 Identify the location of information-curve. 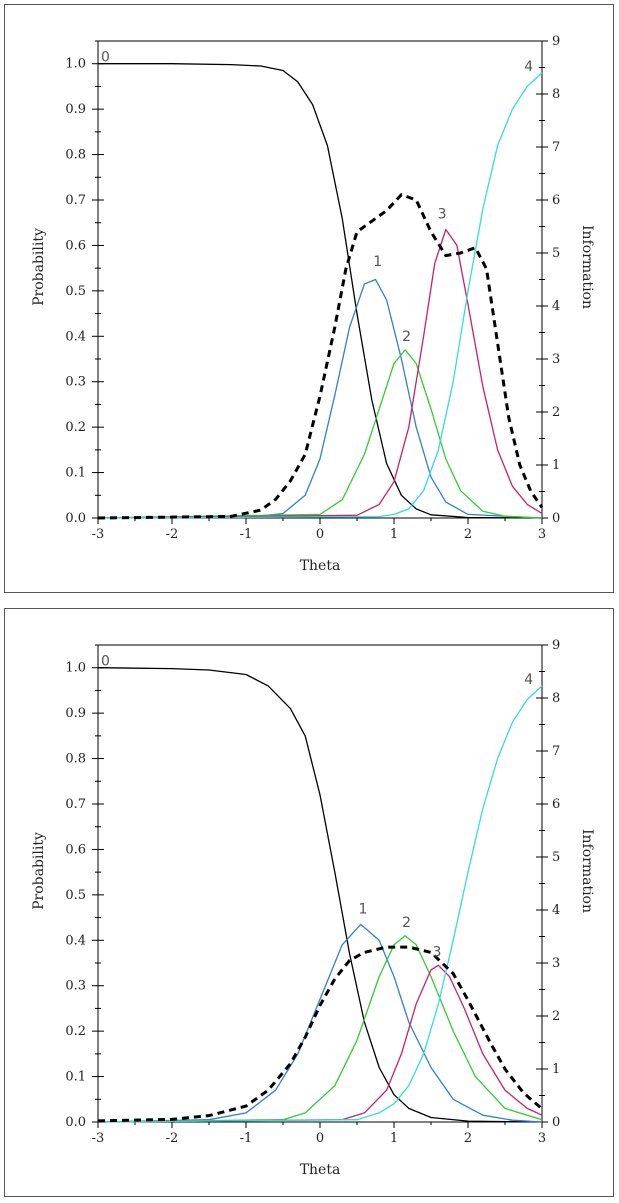
(320, 1034).